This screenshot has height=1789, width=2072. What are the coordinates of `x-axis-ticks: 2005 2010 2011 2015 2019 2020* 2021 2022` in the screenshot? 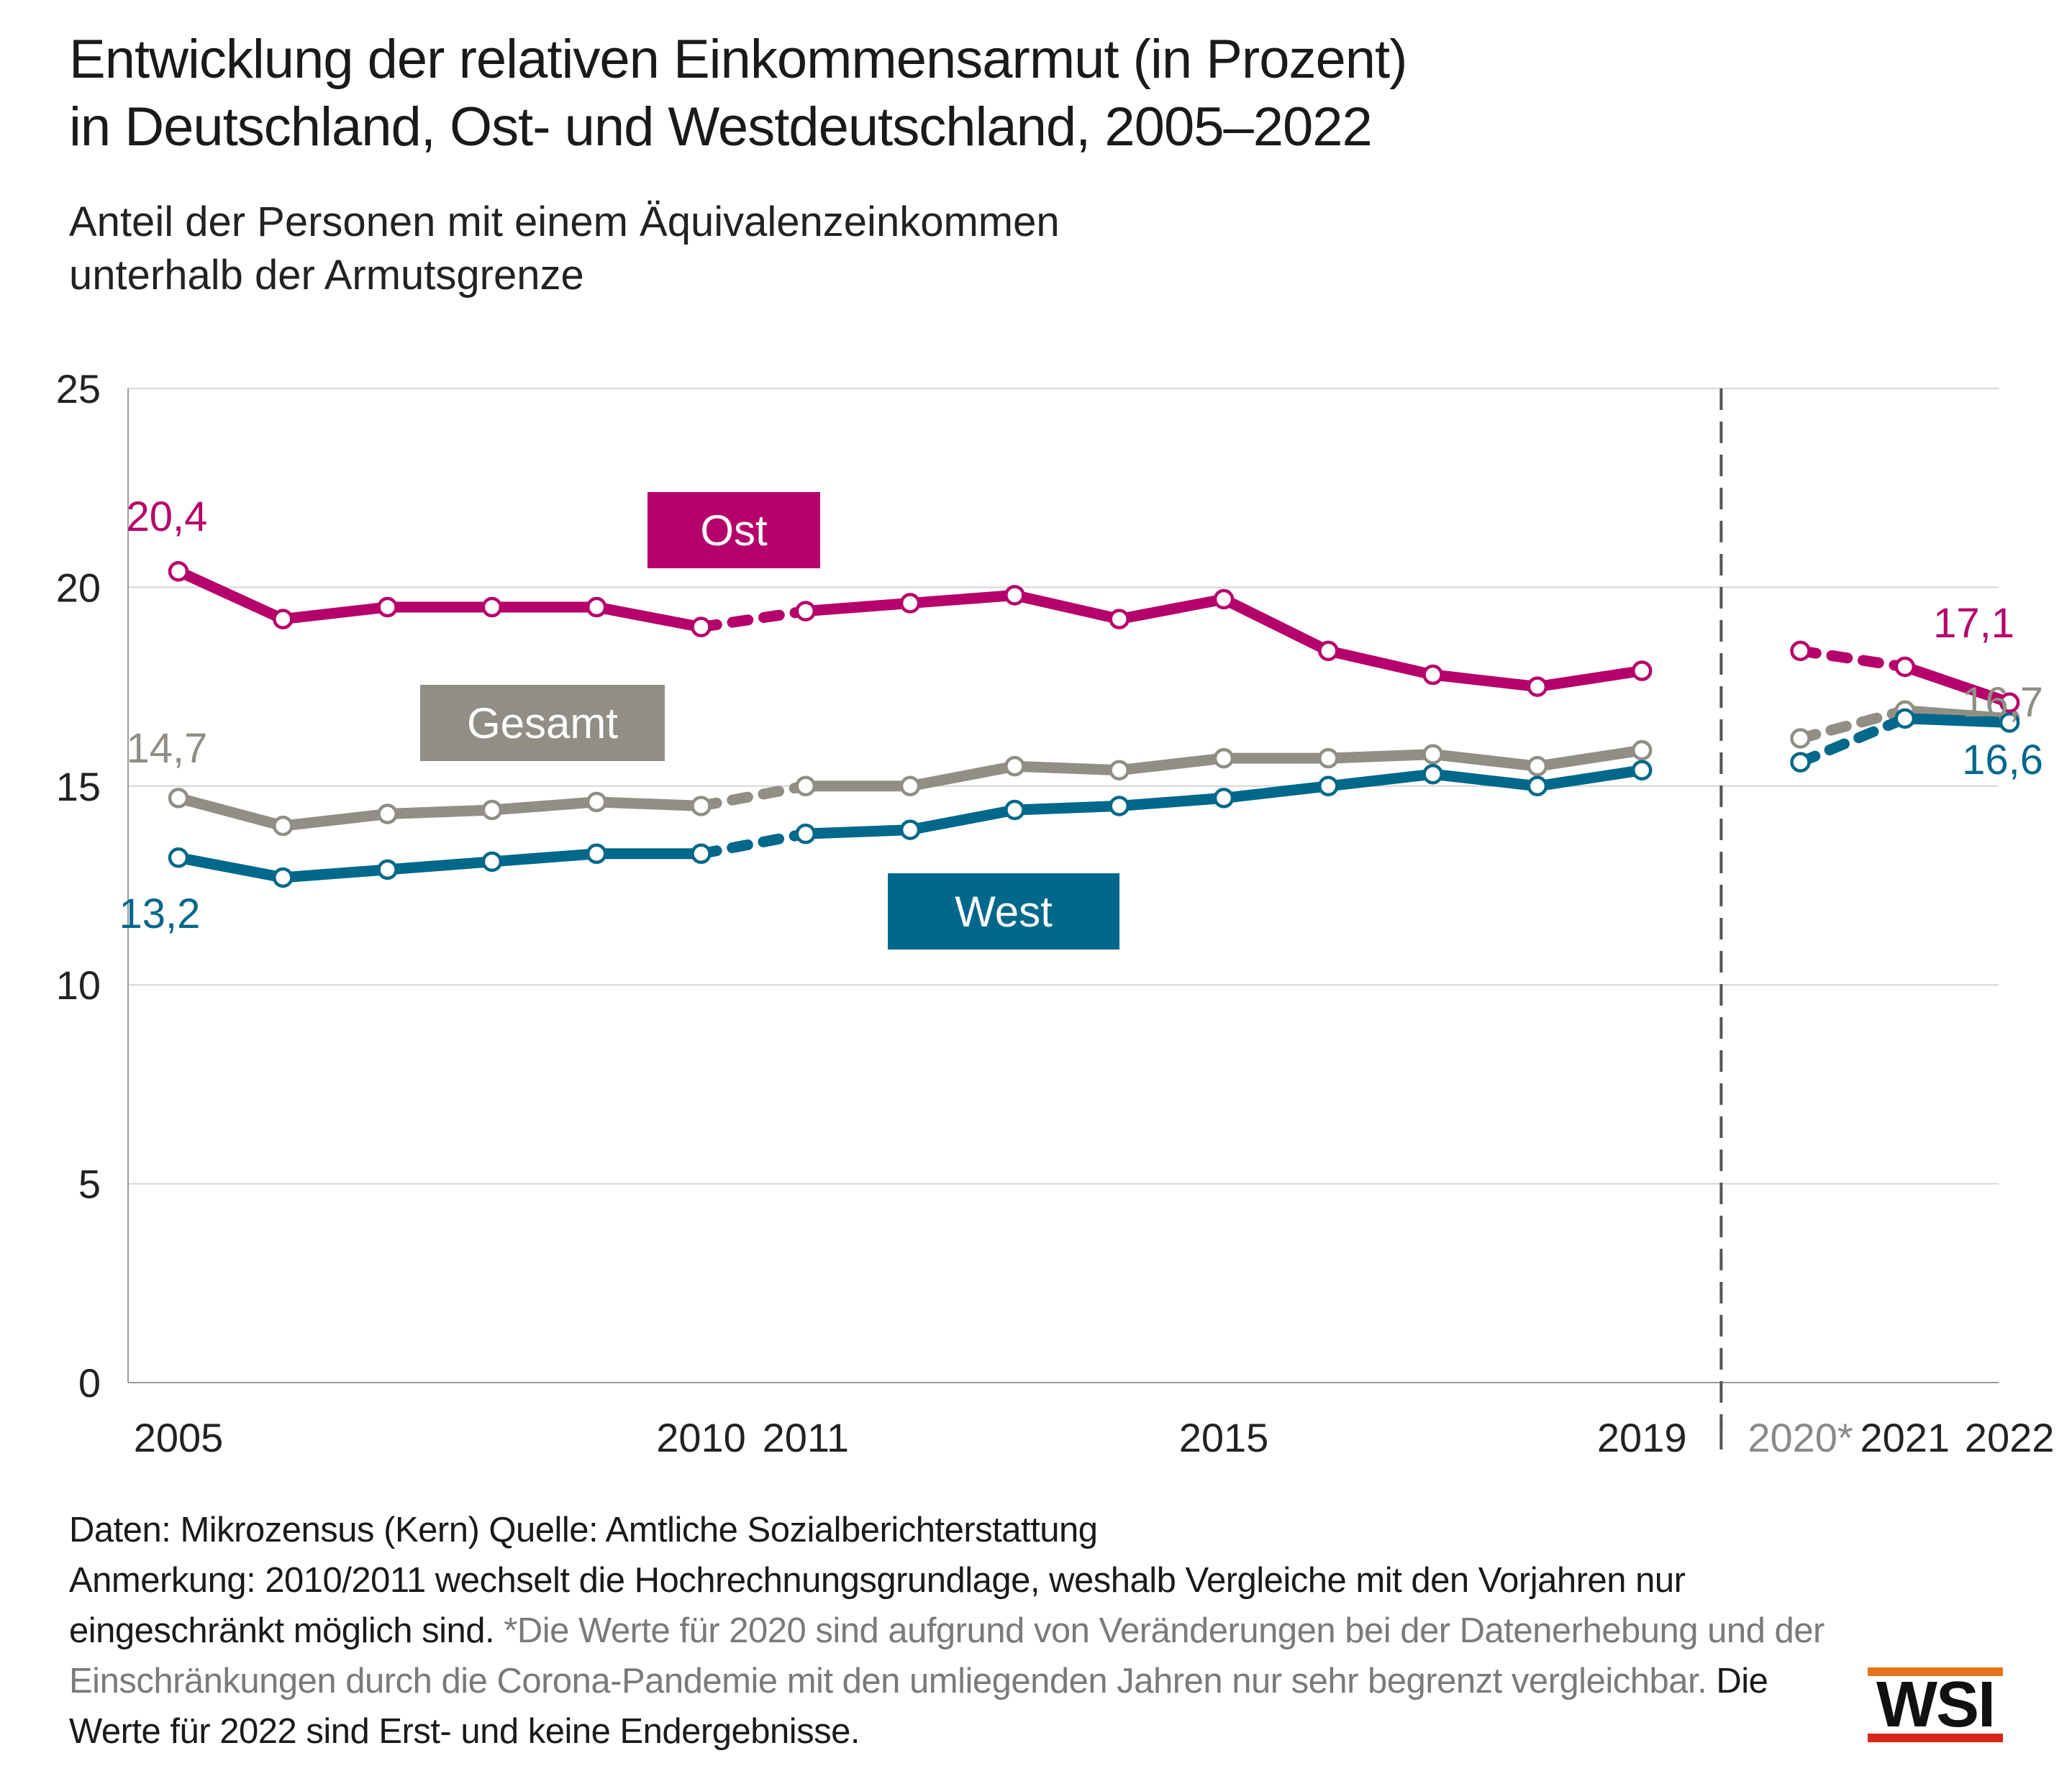 It's located at (1095, 1437).